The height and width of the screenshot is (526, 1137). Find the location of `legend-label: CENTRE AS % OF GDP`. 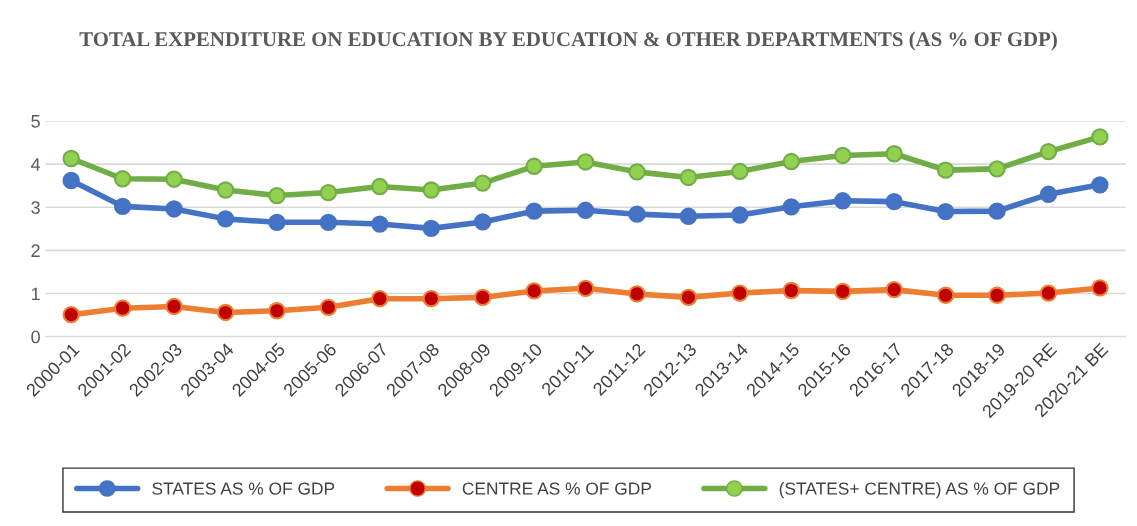

legend-label: CENTRE AS % OF GDP is located at coordinates (556, 488).